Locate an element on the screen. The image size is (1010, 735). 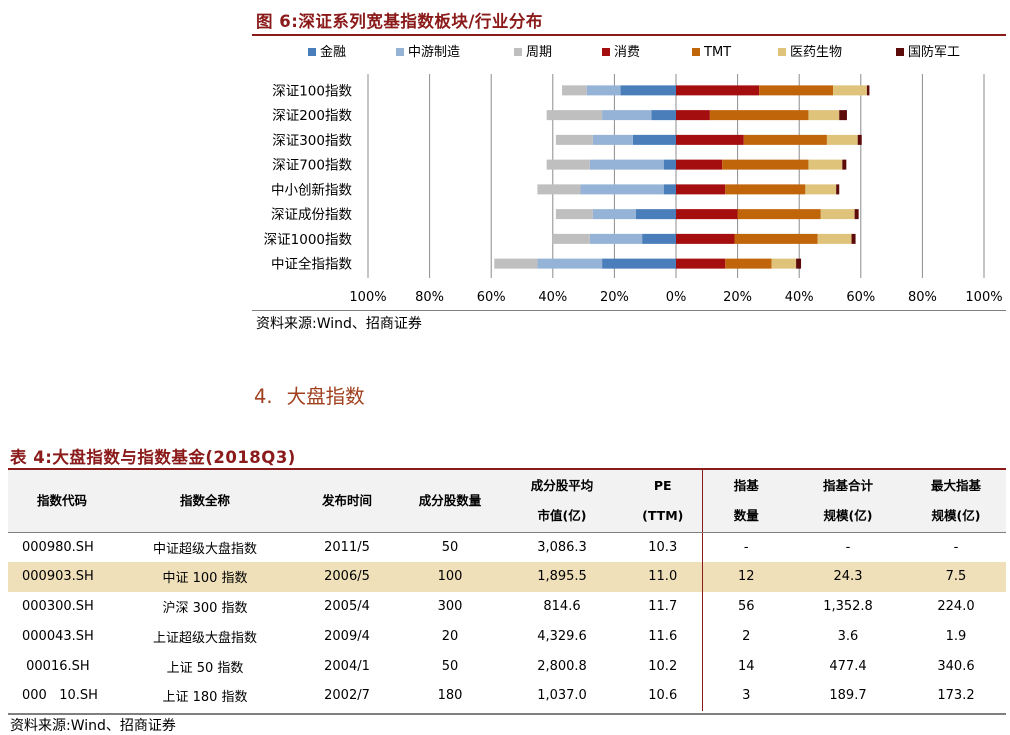
x-tick-label: 80% is located at coordinates (922, 297).